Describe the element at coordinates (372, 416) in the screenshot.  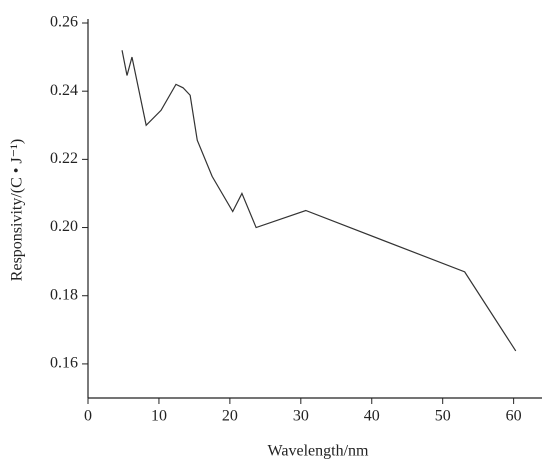
I see `x-tick-label: 40` at that location.